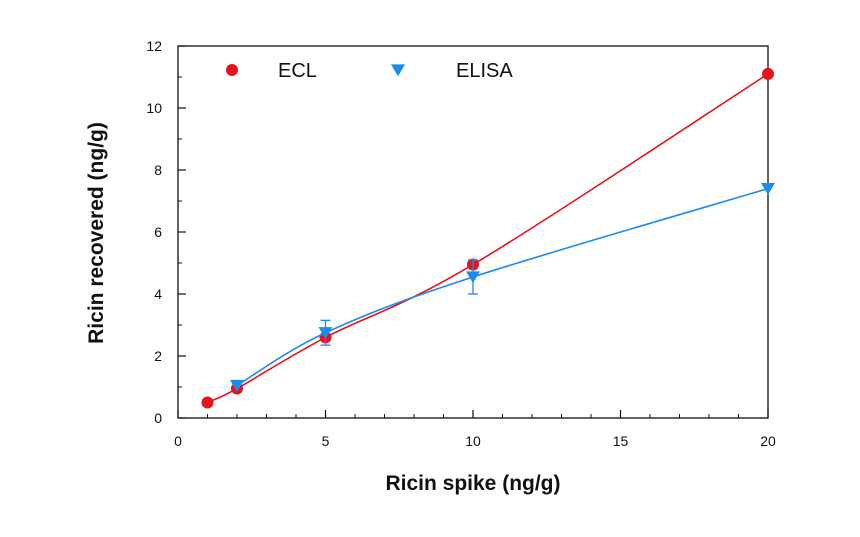 This screenshot has height=537, width=860. What do you see at coordinates (768, 441) in the screenshot?
I see `x-tick-label: 20` at bounding box center [768, 441].